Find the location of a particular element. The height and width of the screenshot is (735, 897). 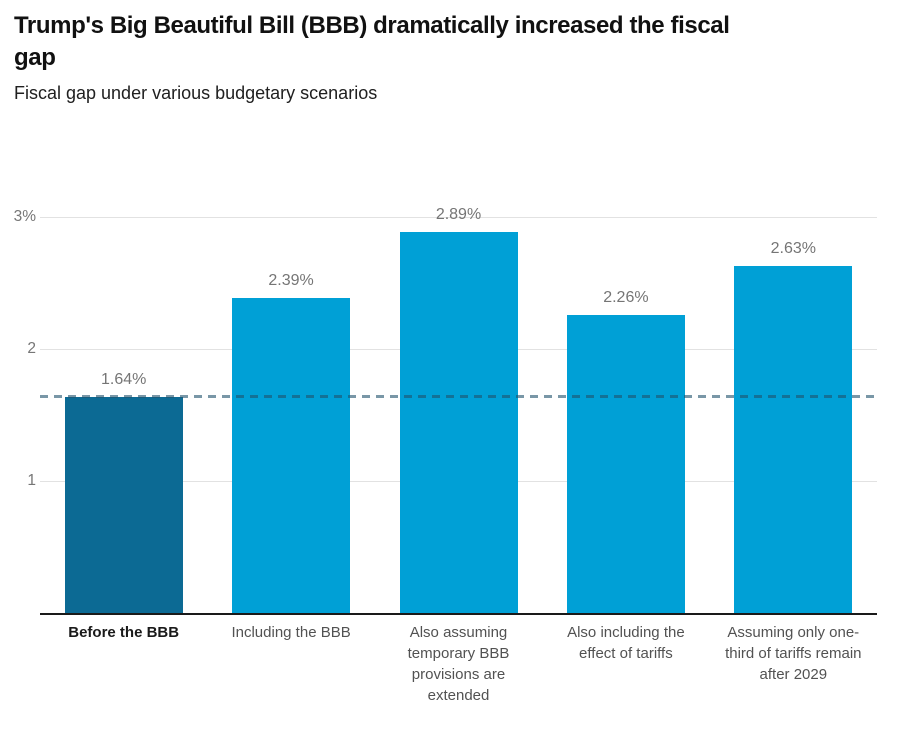

chart-title-line-2: gap is located at coordinates (35, 57).